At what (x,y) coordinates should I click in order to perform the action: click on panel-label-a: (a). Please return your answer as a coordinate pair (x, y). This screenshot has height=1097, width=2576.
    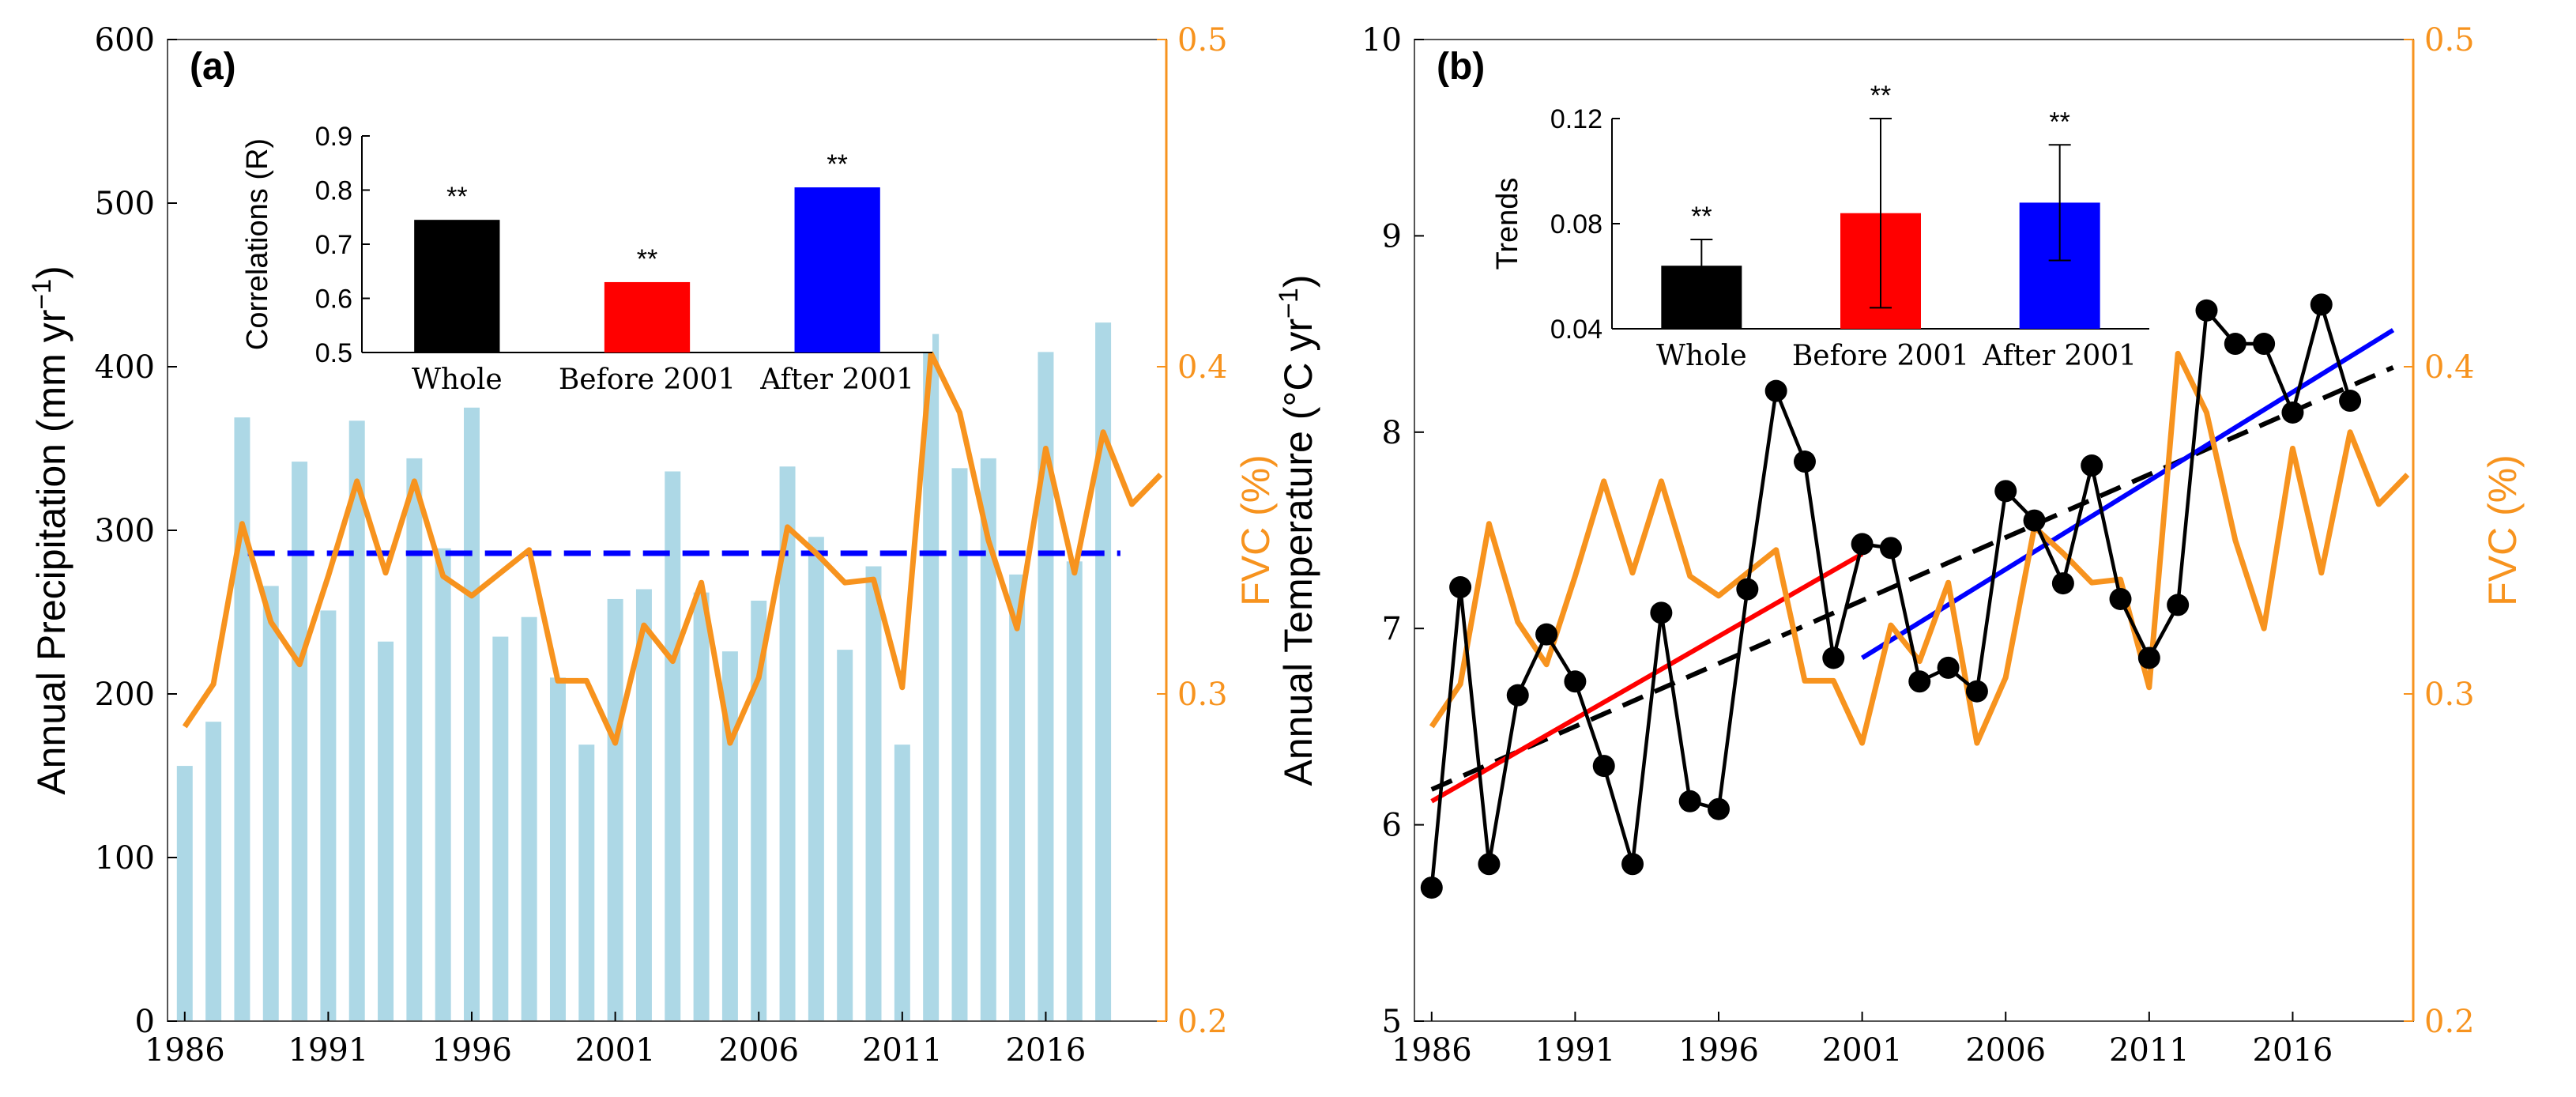
    Looking at the image, I should click on (213, 67).